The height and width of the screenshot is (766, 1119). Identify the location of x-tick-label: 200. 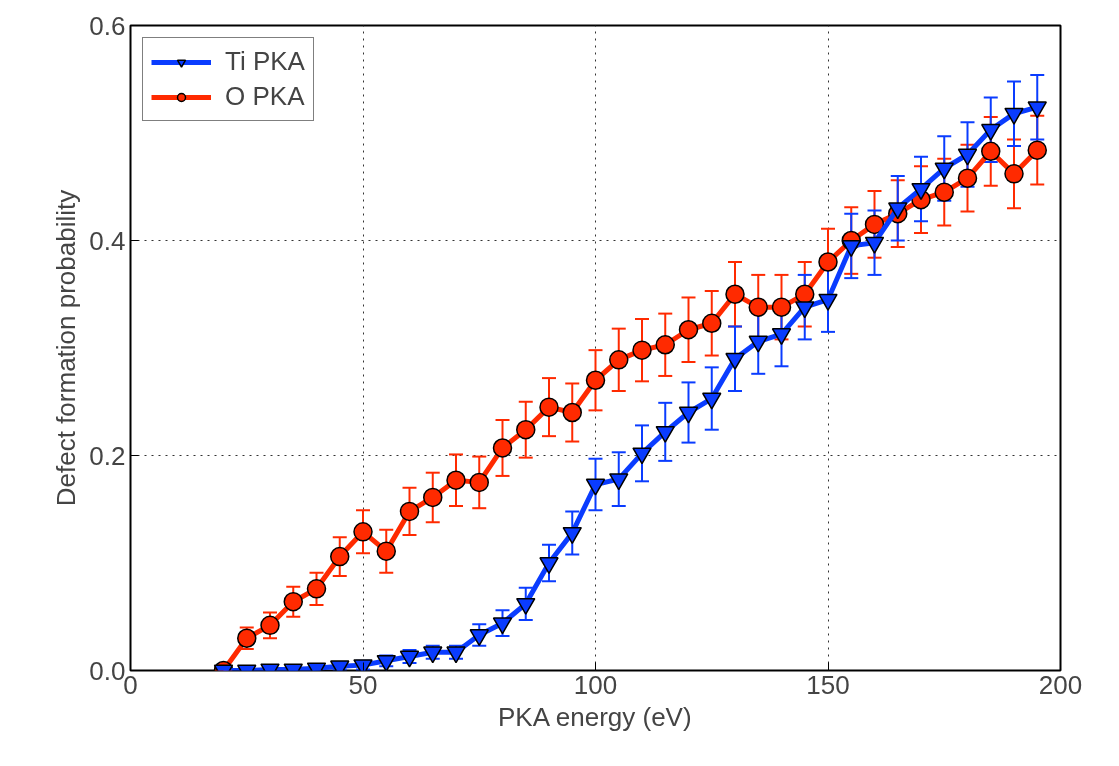
(1060, 684).